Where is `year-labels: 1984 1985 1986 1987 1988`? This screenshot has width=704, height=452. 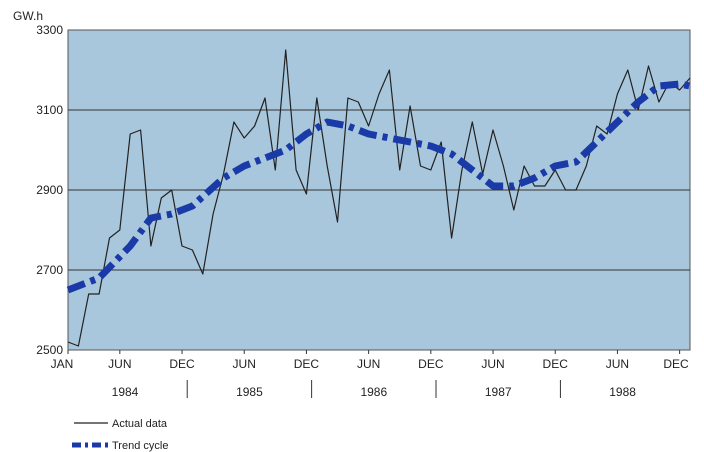
year-labels: 1984 1985 1986 1987 1988 is located at coordinates (374, 392).